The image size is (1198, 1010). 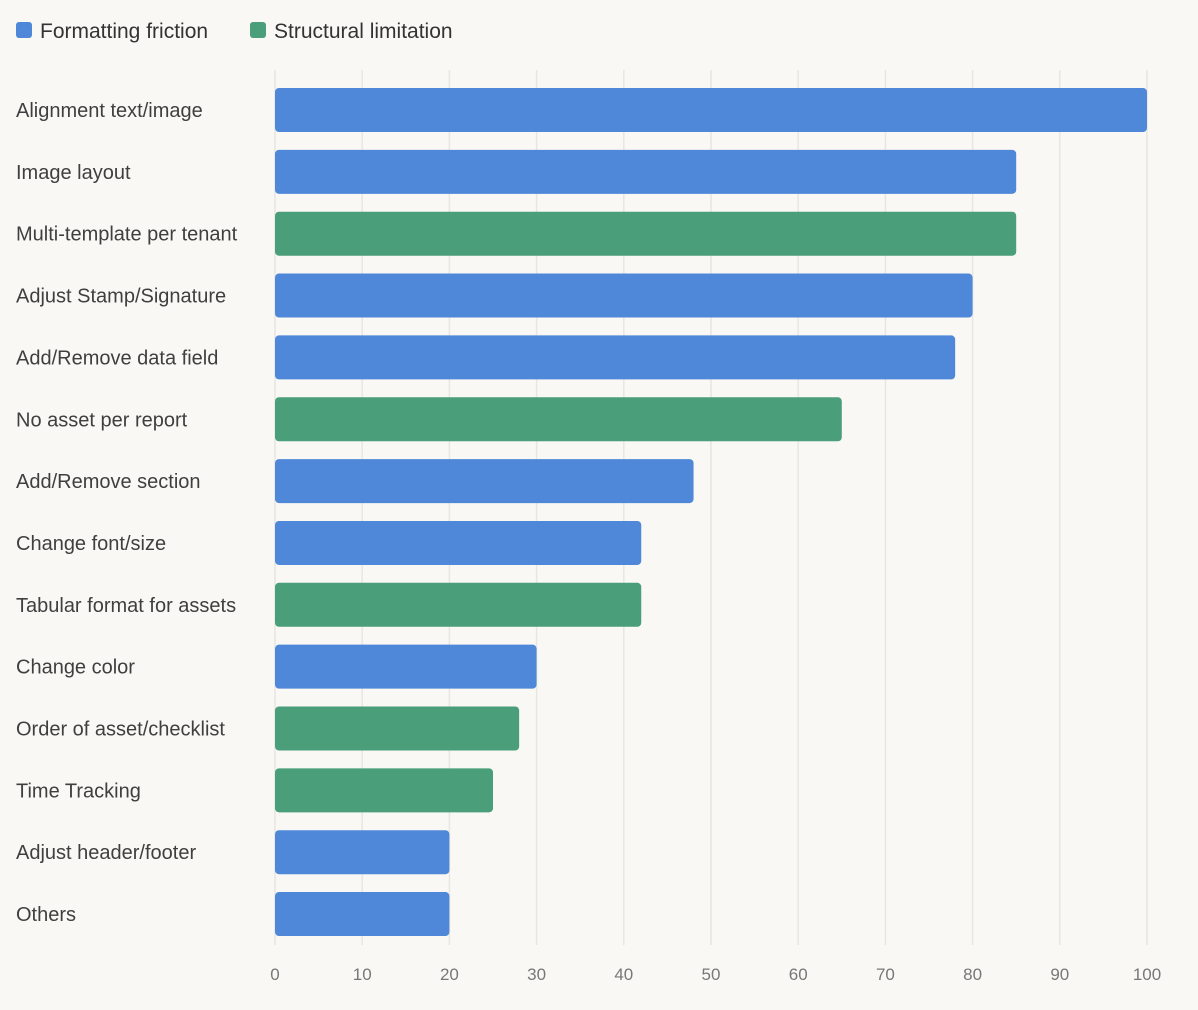 I want to click on category-label: Tabular format for assets, so click(x=126, y=606).